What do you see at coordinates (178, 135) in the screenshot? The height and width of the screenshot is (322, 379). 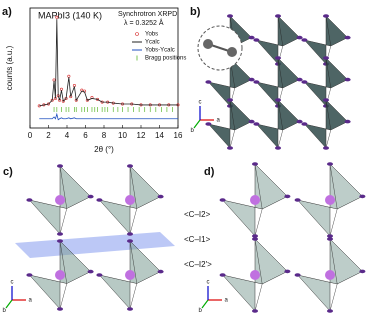 I see `x-tick-label: 16` at bounding box center [178, 135].